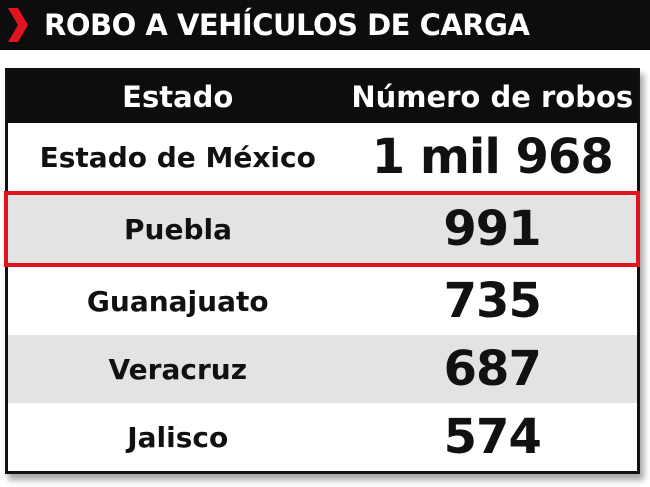 The width and height of the screenshot is (650, 487). What do you see at coordinates (494, 229) in the screenshot?
I see `count-cell: 991` at bounding box center [494, 229].